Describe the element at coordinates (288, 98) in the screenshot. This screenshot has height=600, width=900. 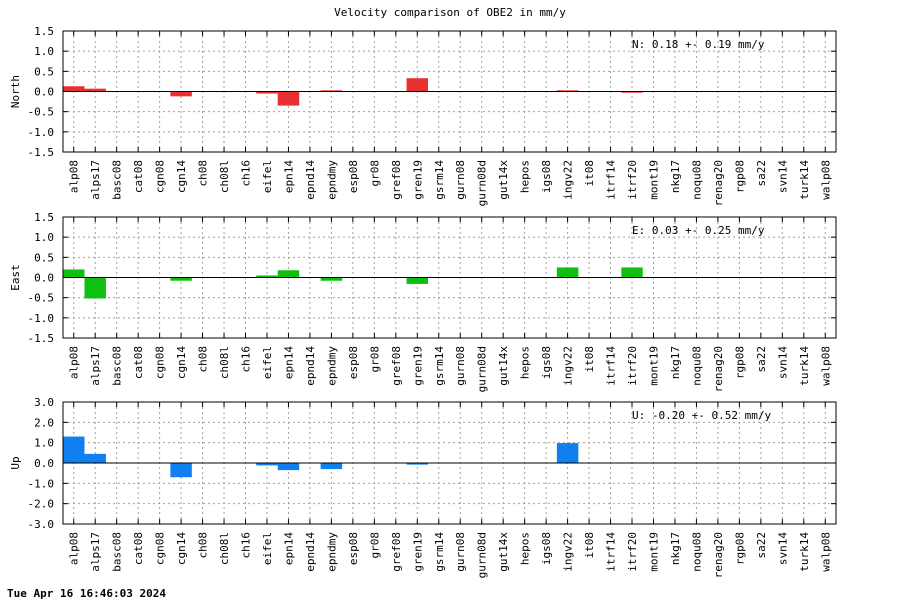
I see `north-bar-epn14` at that location.